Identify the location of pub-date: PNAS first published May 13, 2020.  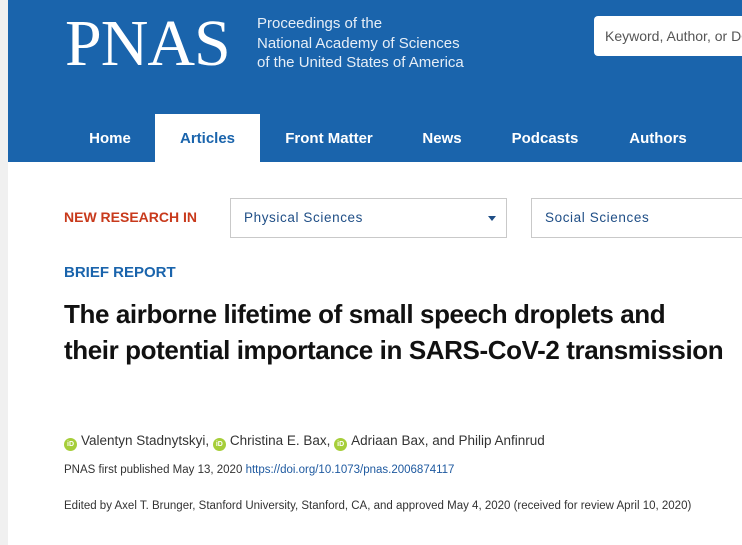
(153, 470).